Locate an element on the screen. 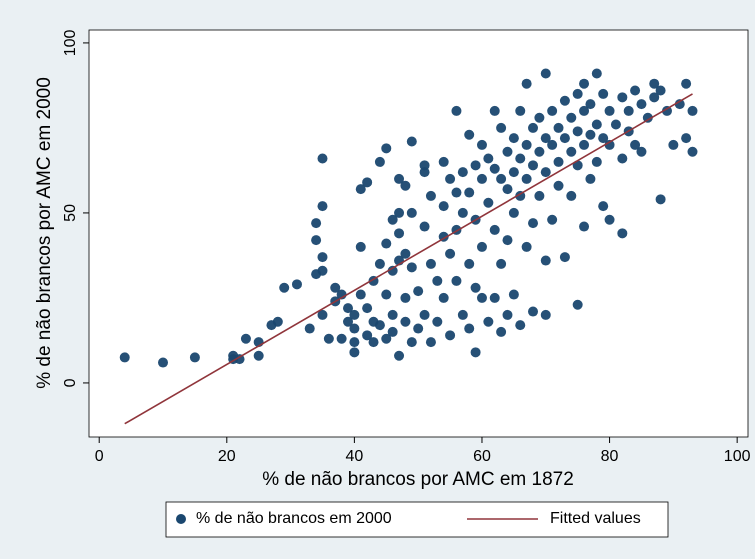 This screenshot has width=755, height=559. y-tick-label: 50 is located at coordinates (70, 213).